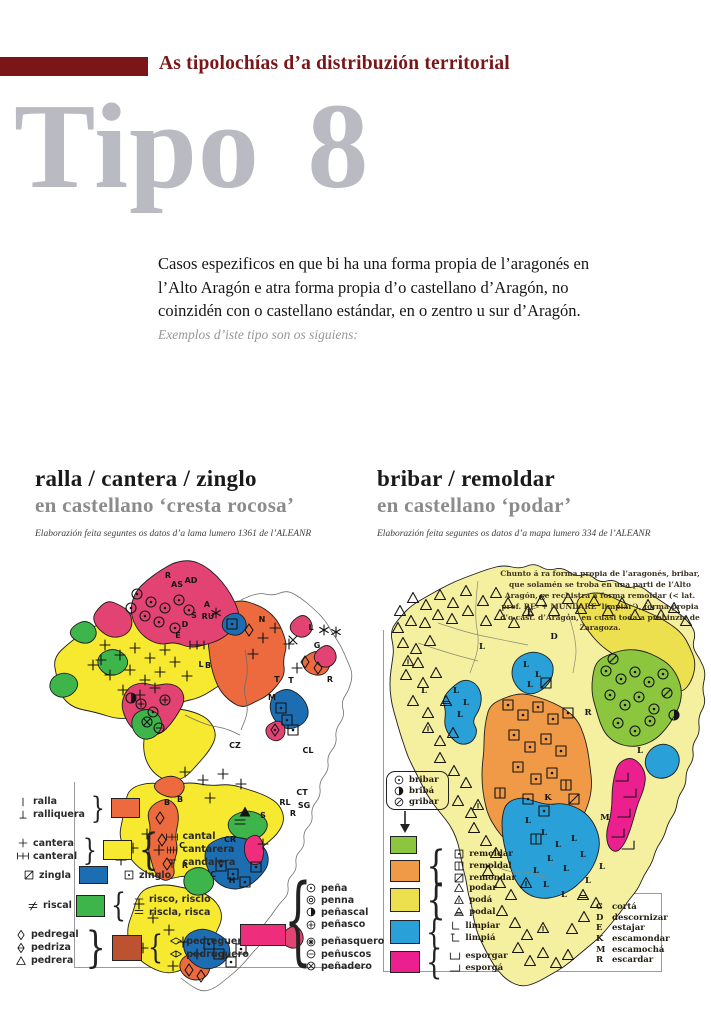 Image resolution: width=711 pixels, height=1024 pixels. Describe the element at coordinates (624, 907) in the screenshot. I see `term-label: cortá` at that location.